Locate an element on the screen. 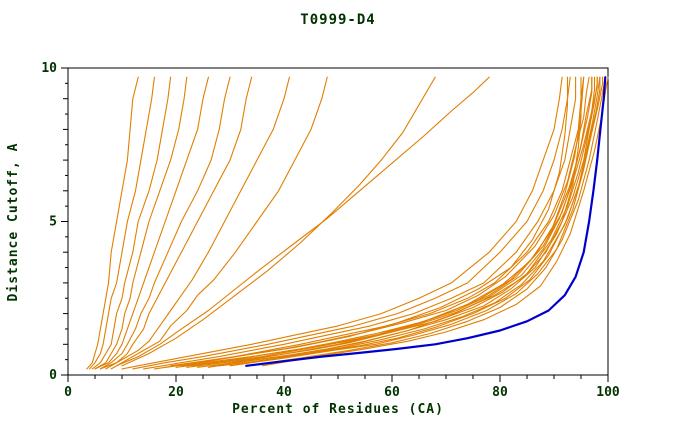 The height and width of the screenshot is (440, 680). y-tick-label: 5 is located at coordinates (53, 222).